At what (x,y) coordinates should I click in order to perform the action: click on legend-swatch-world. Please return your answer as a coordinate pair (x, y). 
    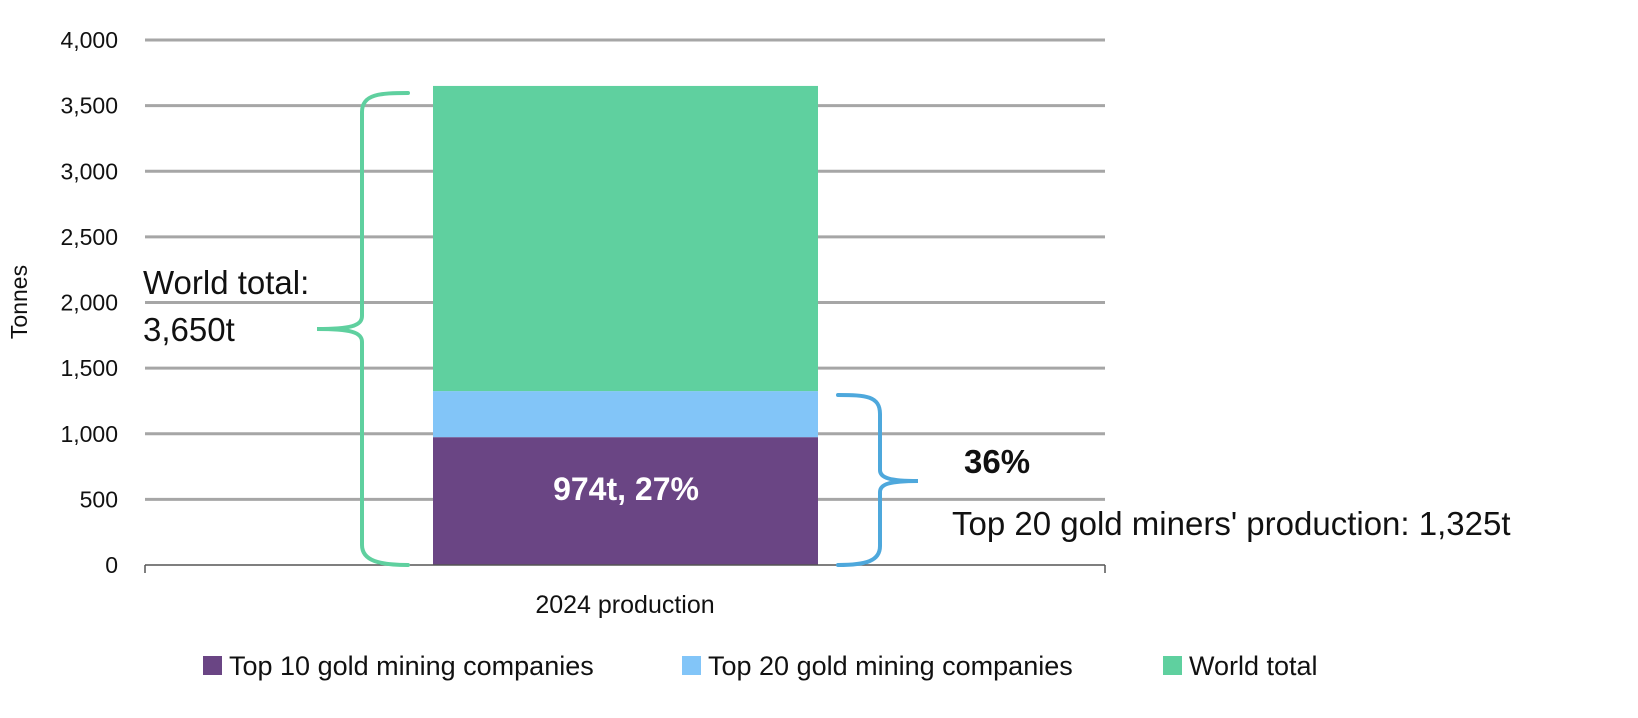
    Looking at the image, I should click on (1172, 665).